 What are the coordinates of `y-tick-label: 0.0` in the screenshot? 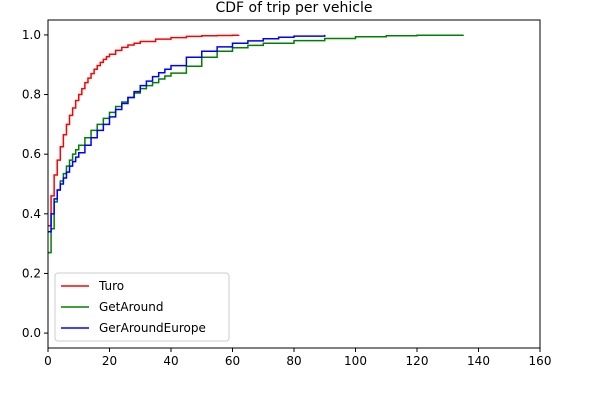 It's located at (31, 333).